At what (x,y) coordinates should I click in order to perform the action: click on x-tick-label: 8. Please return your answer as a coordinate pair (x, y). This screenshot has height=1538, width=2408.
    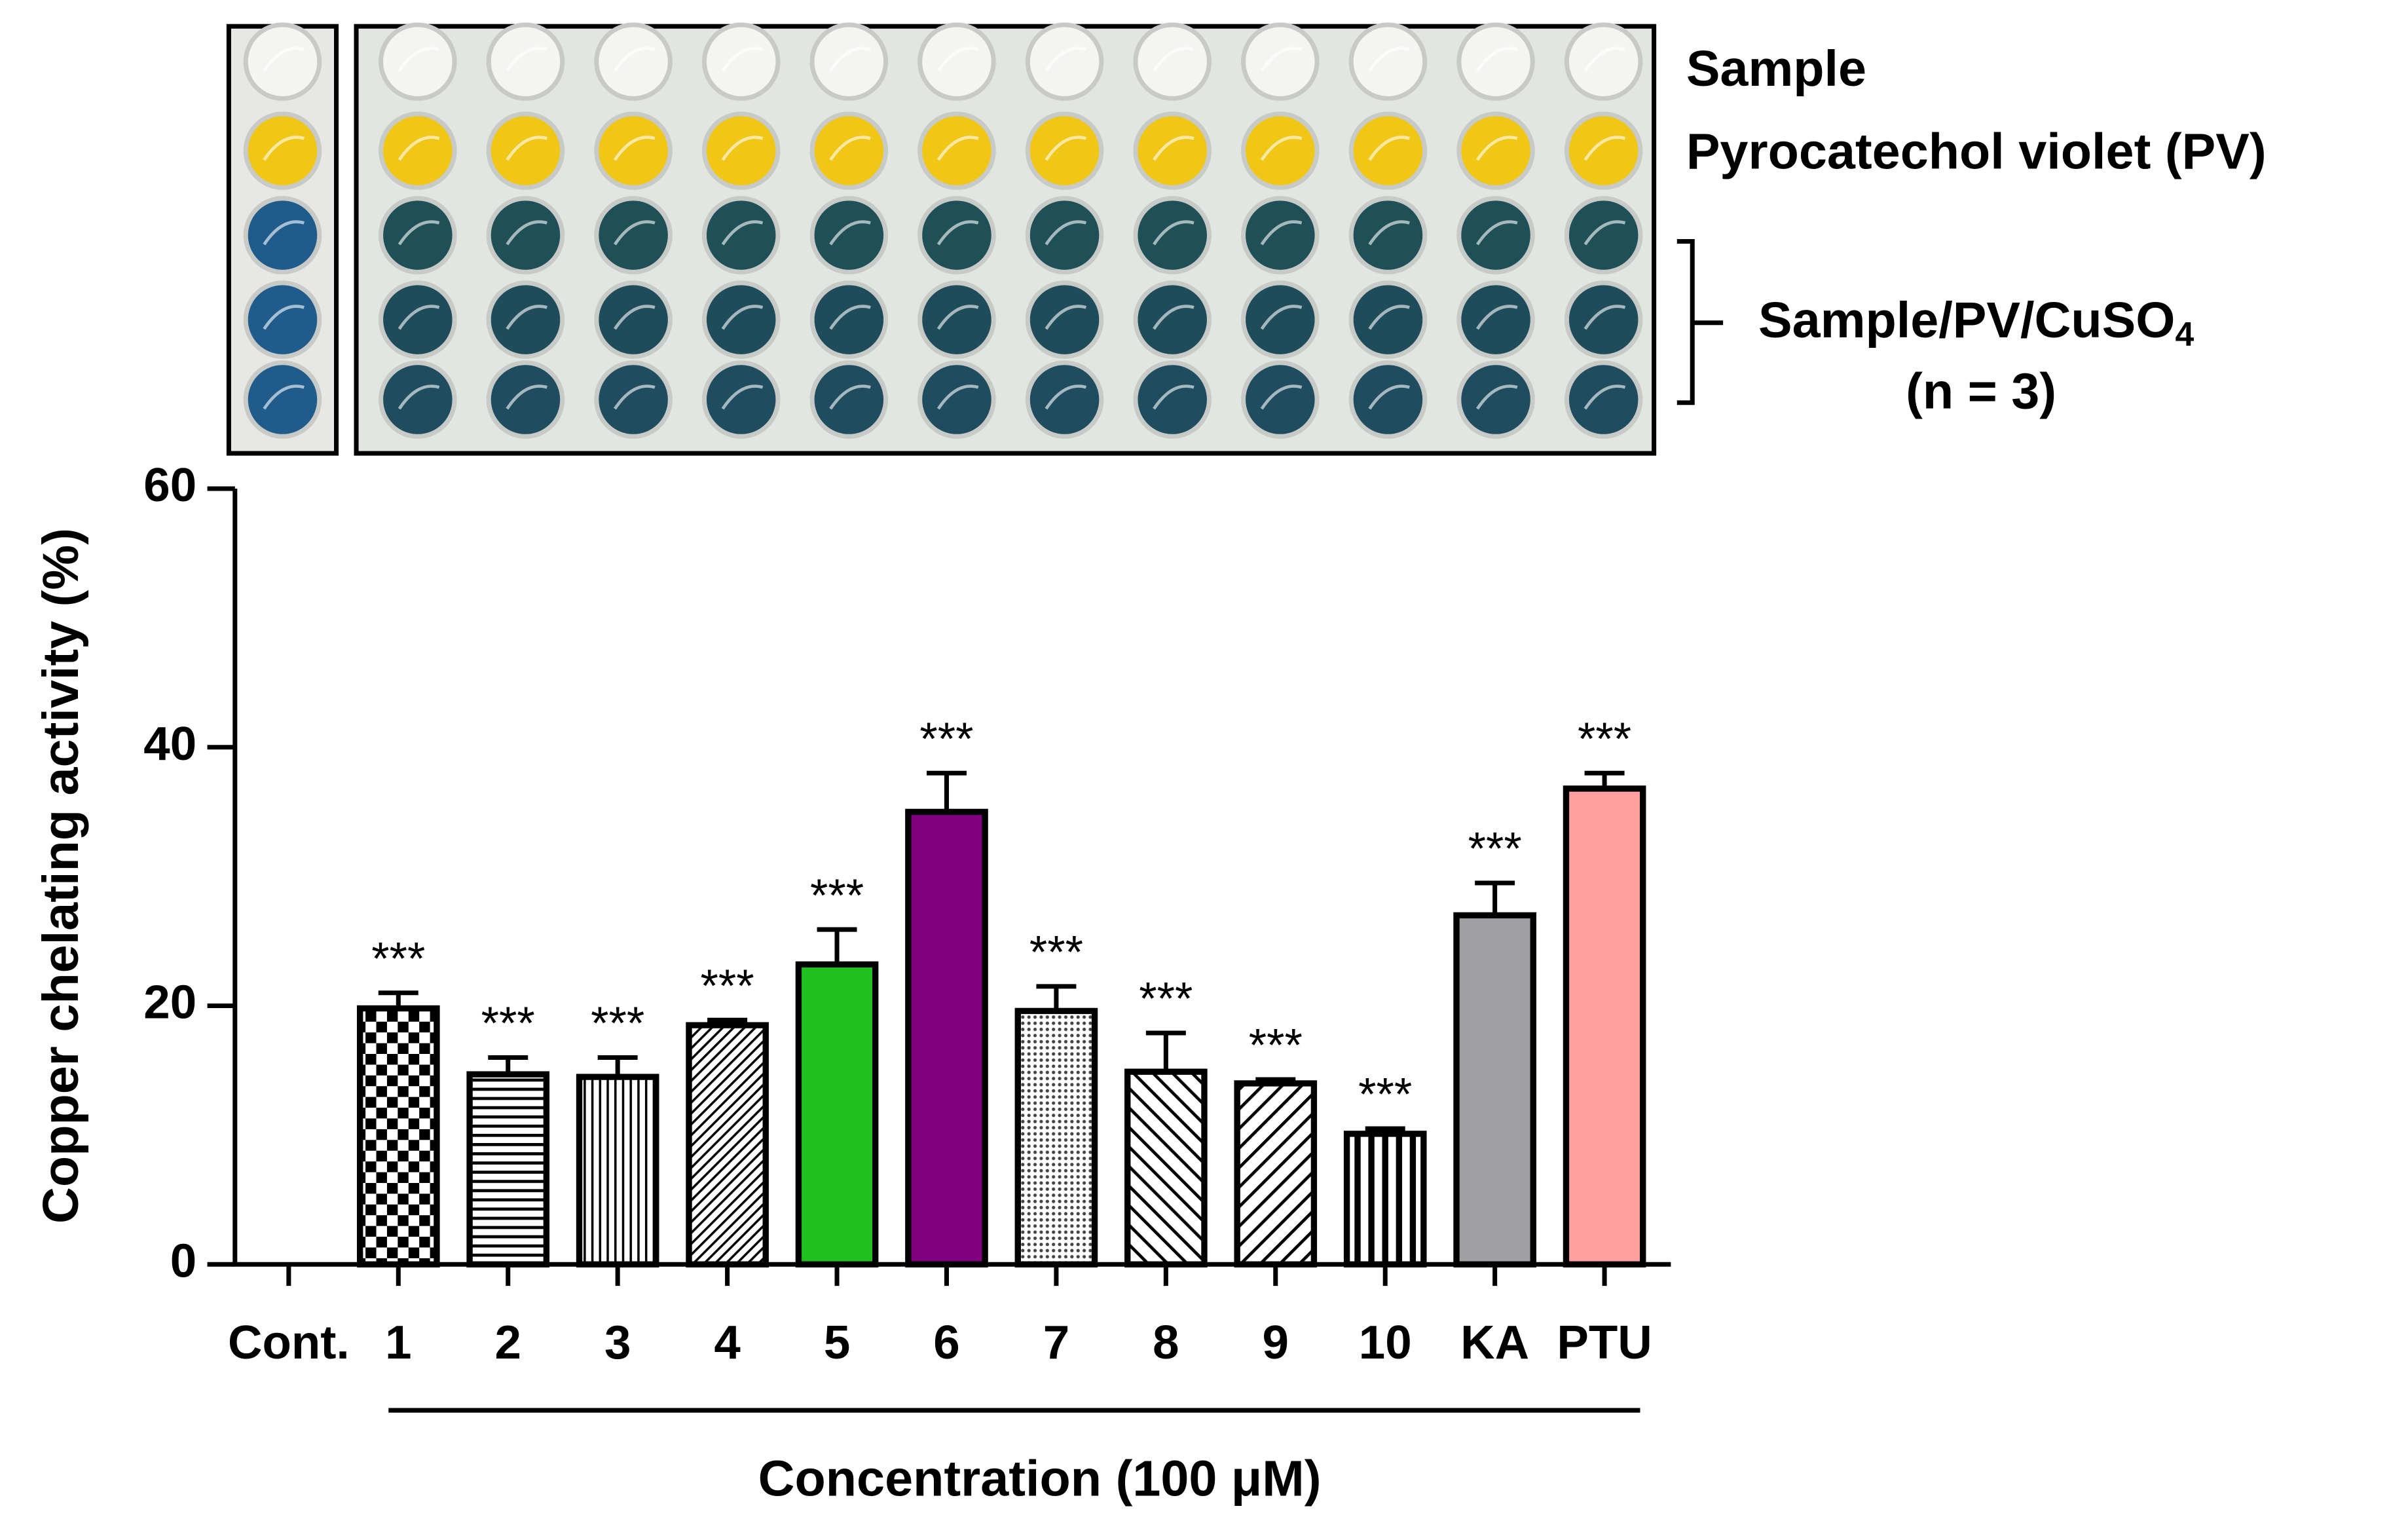
    Looking at the image, I should click on (1166, 1342).